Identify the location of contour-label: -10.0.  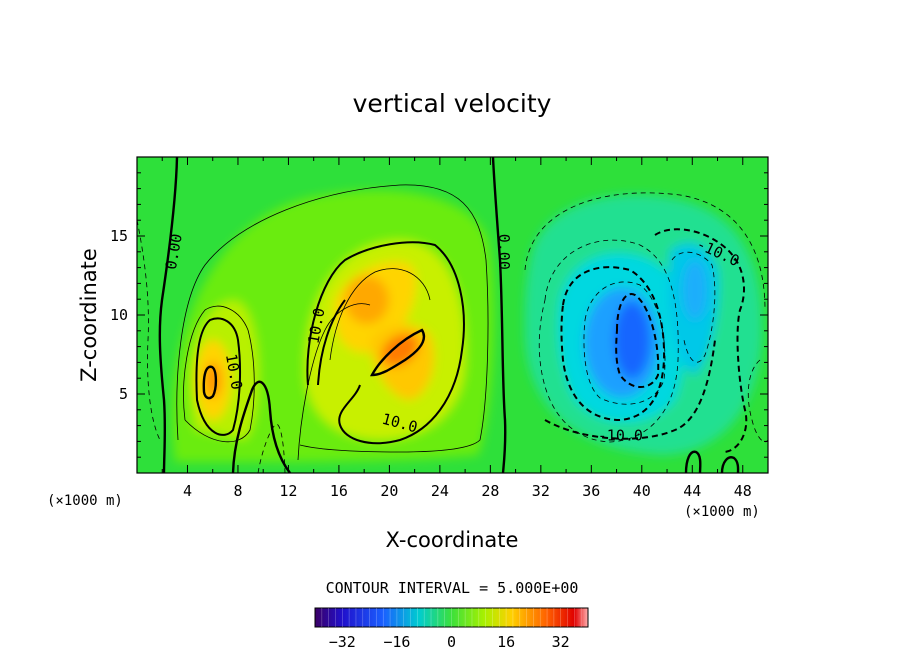
(620, 436).